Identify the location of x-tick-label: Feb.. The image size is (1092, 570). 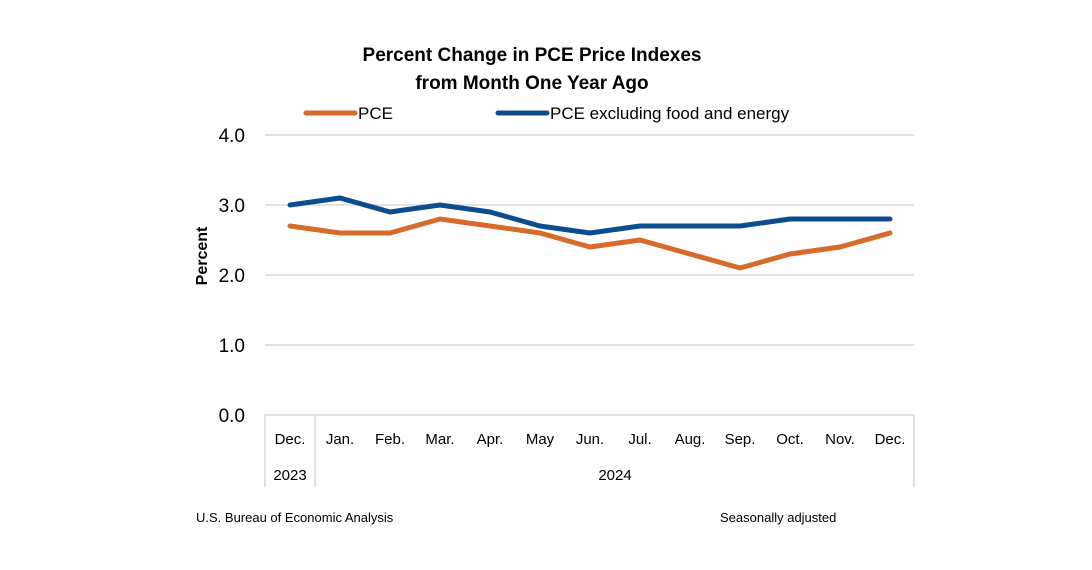
(390, 439).